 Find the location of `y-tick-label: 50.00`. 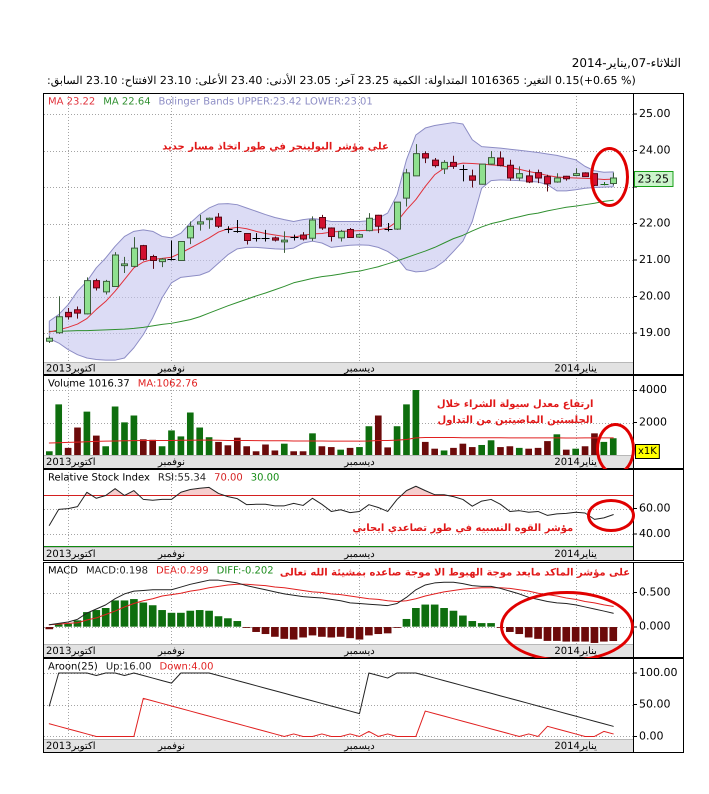

y-tick-label: 50.00 is located at coordinates (654, 704).